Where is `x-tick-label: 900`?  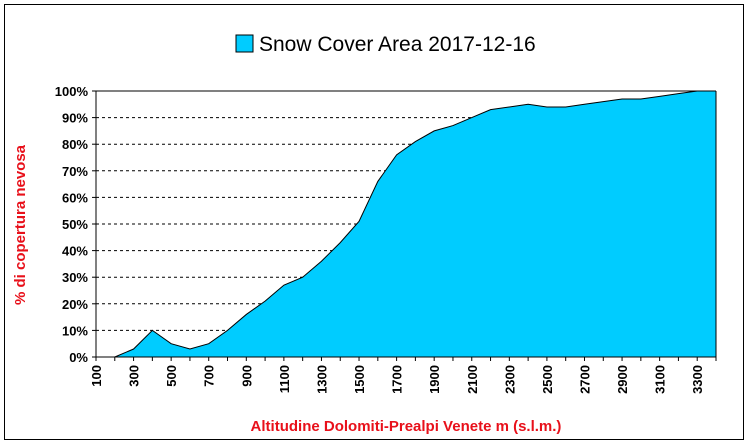 x-tick-label: 900 is located at coordinates (246, 376).